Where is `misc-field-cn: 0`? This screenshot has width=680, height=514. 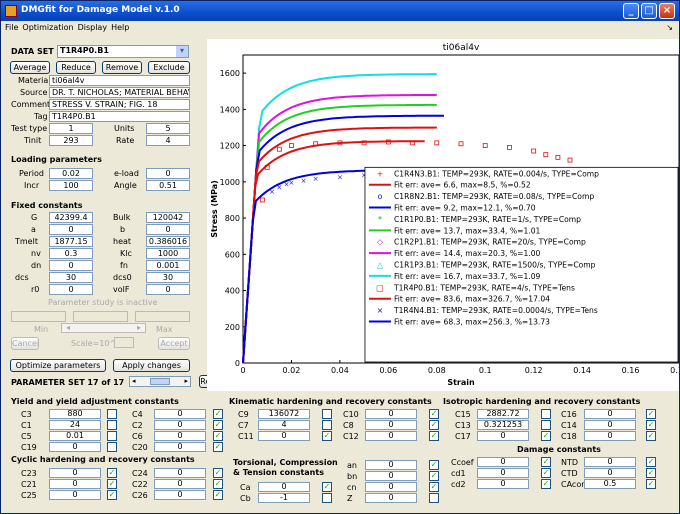
misc-field-cn: 0 is located at coordinates (391, 487).